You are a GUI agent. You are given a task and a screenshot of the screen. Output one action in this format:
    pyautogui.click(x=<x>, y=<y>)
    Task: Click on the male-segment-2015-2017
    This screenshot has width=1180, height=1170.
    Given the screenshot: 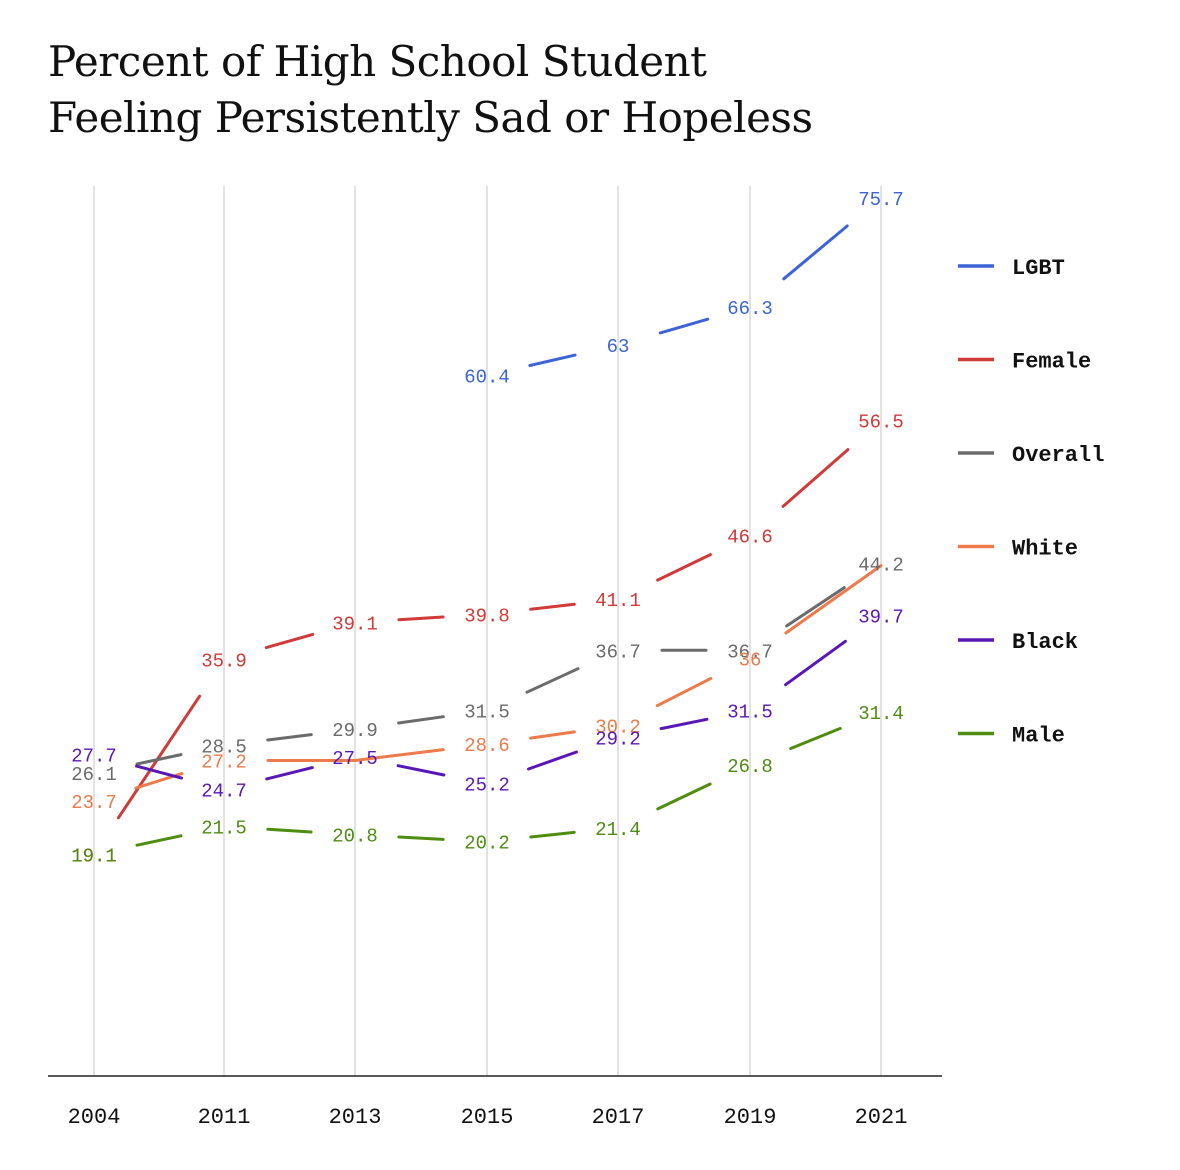 What is the action you would take?
    pyautogui.click(x=552, y=834)
    